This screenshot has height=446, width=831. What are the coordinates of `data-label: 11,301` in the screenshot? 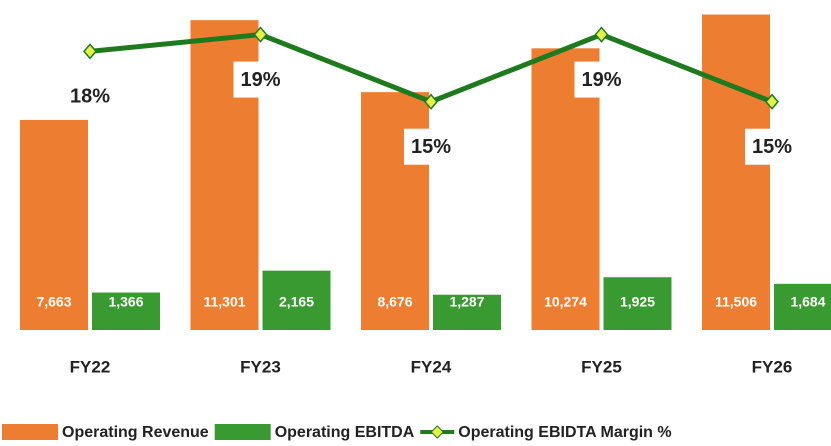 It's located at (224, 302).